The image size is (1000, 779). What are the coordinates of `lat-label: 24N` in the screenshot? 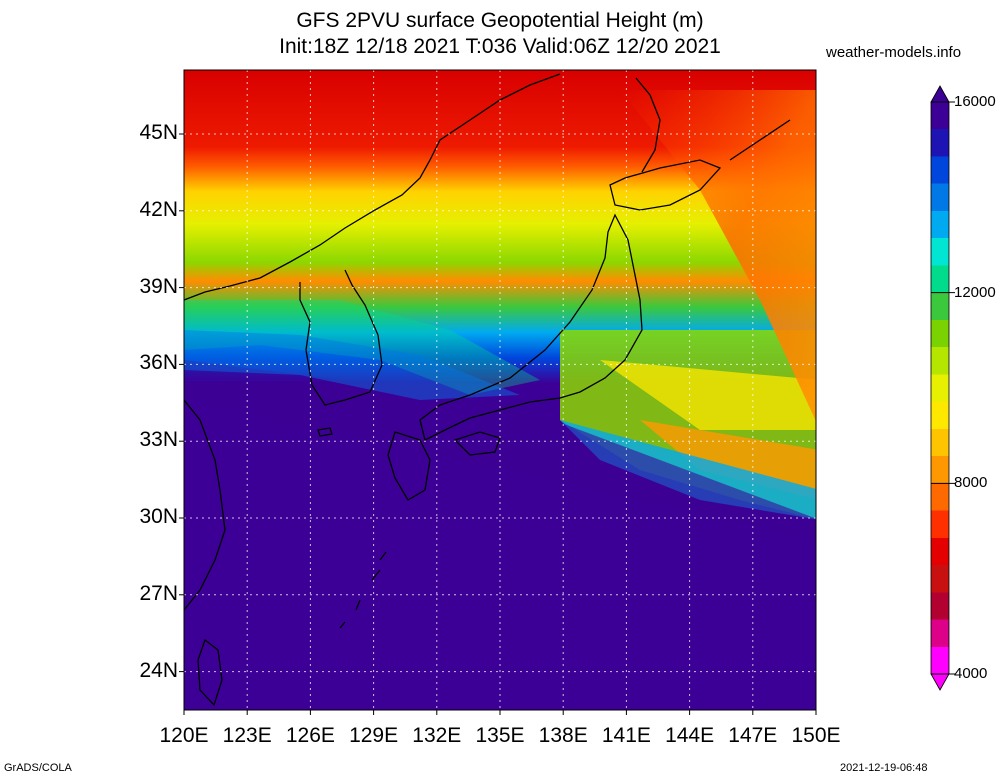 It's located at (158, 670).